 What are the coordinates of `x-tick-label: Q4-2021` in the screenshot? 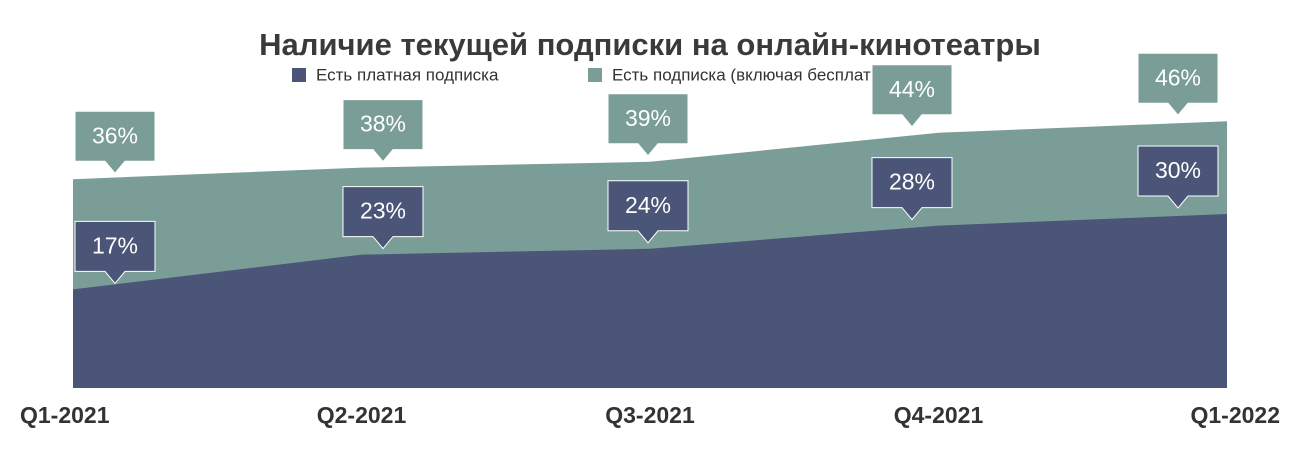 It's located at (939, 415).